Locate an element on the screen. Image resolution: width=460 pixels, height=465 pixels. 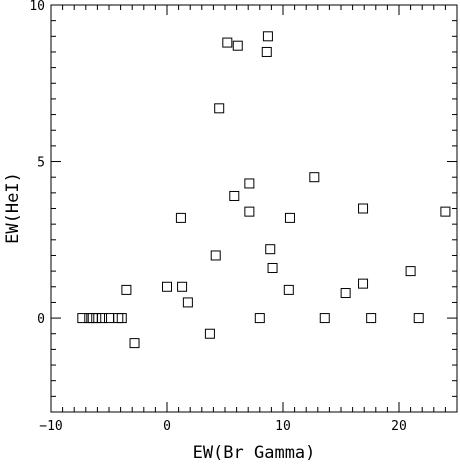
x-axis-title: EW(Br Gamma) is located at coordinates (254, 453).